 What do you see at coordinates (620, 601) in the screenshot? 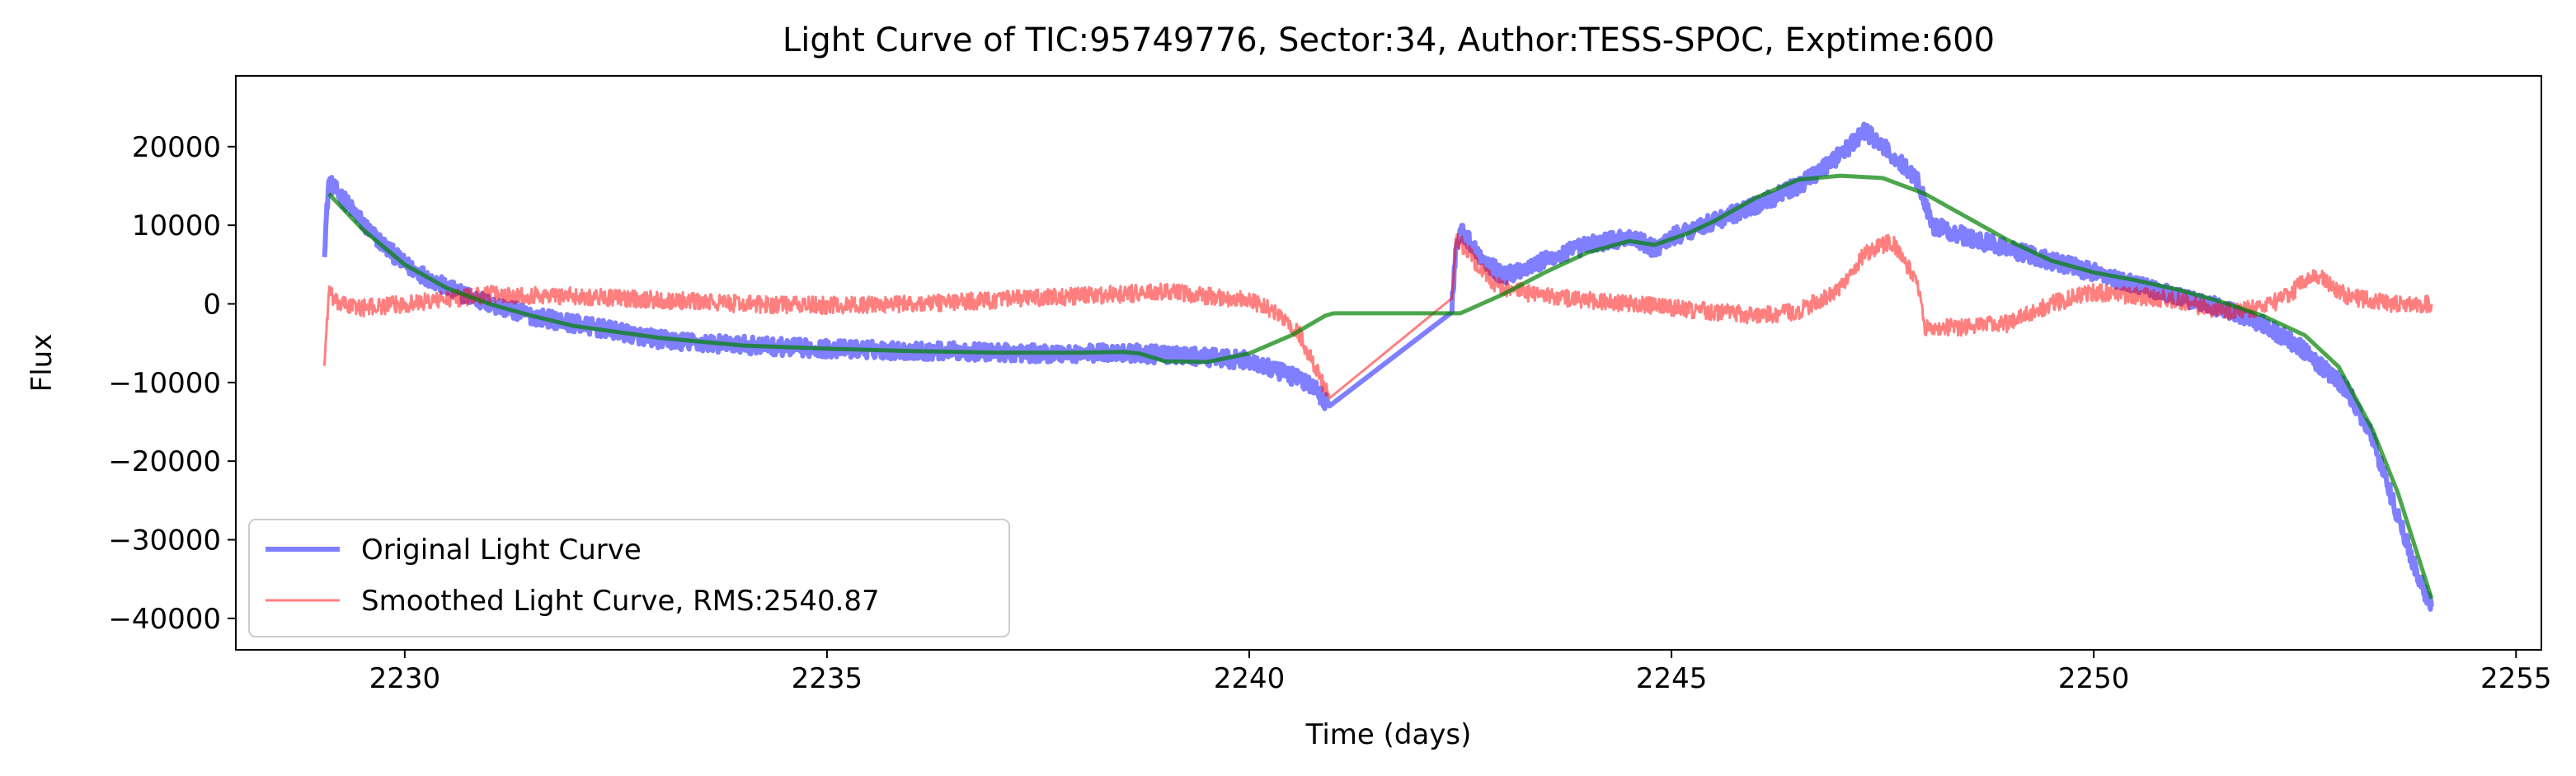
I see `legend-label-smoothed: Smoothed Light Curve, RMS:2540.87` at bounding box center [620, 601].